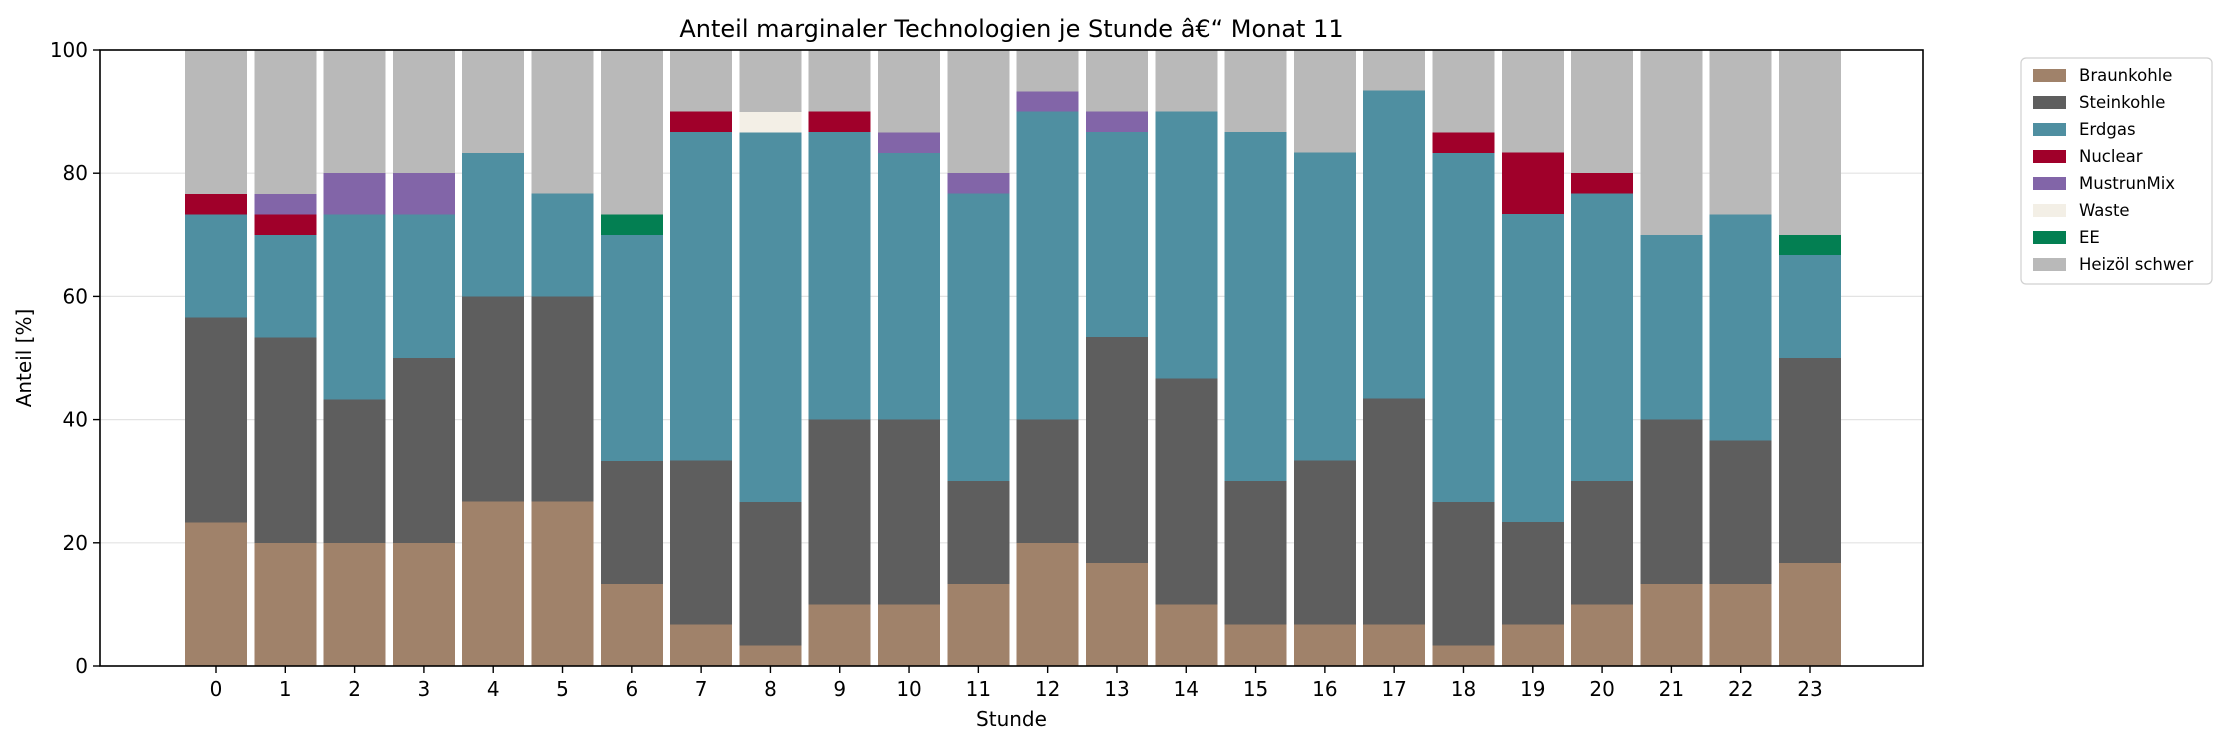 The height and width of the screenshot is (746, 2225). I want to click on legend-frame, so click(2116, 171).